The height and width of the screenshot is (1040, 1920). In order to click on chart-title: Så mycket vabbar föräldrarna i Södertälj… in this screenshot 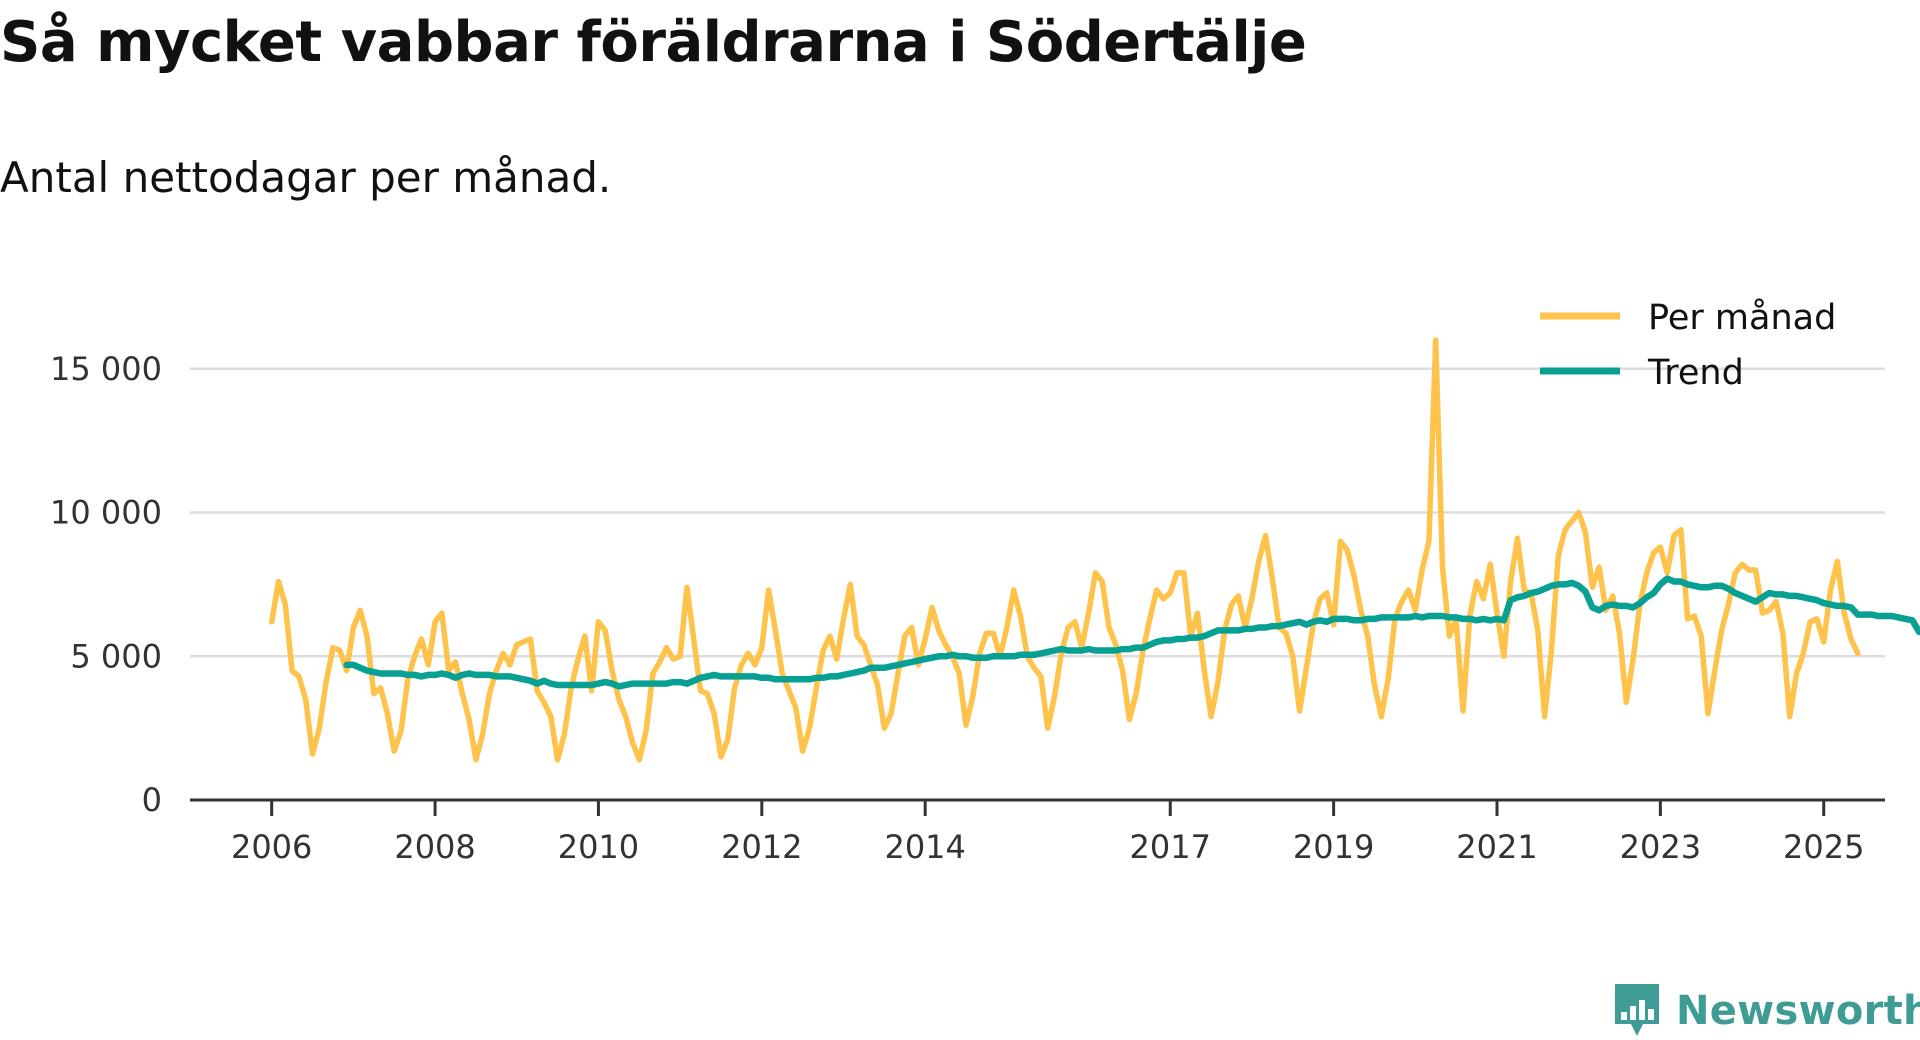, I will do `click(653, 42)`.